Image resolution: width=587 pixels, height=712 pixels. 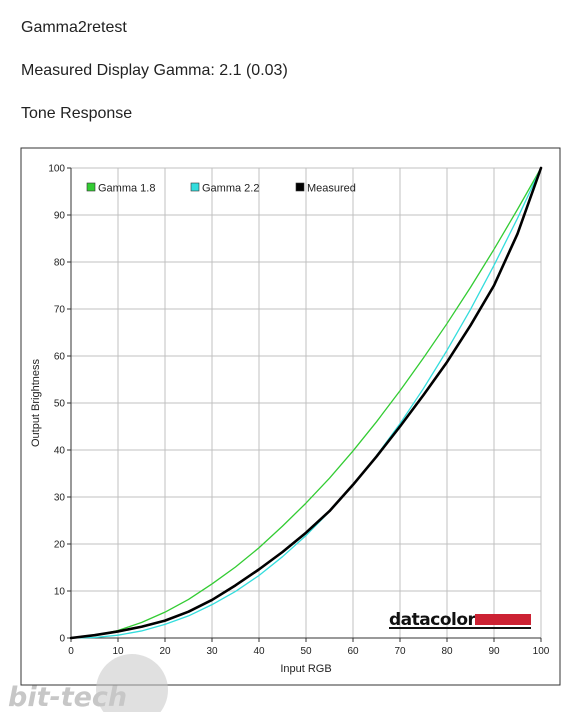 What do you see at coordinates (132, 683) in the screenshot?
I see `watermark-disc` at bounding box center [132, 683].